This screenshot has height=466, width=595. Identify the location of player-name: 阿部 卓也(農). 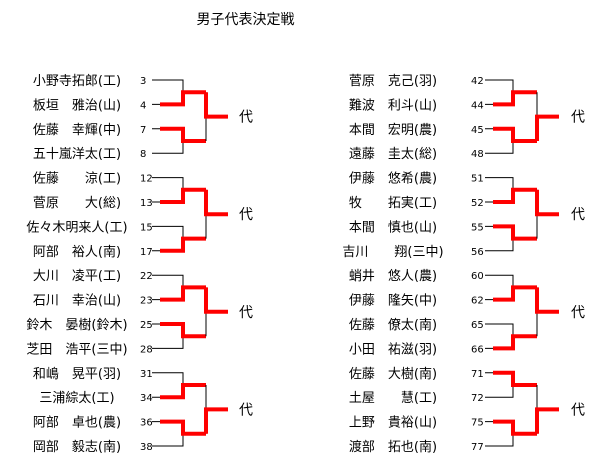
(77, 423).